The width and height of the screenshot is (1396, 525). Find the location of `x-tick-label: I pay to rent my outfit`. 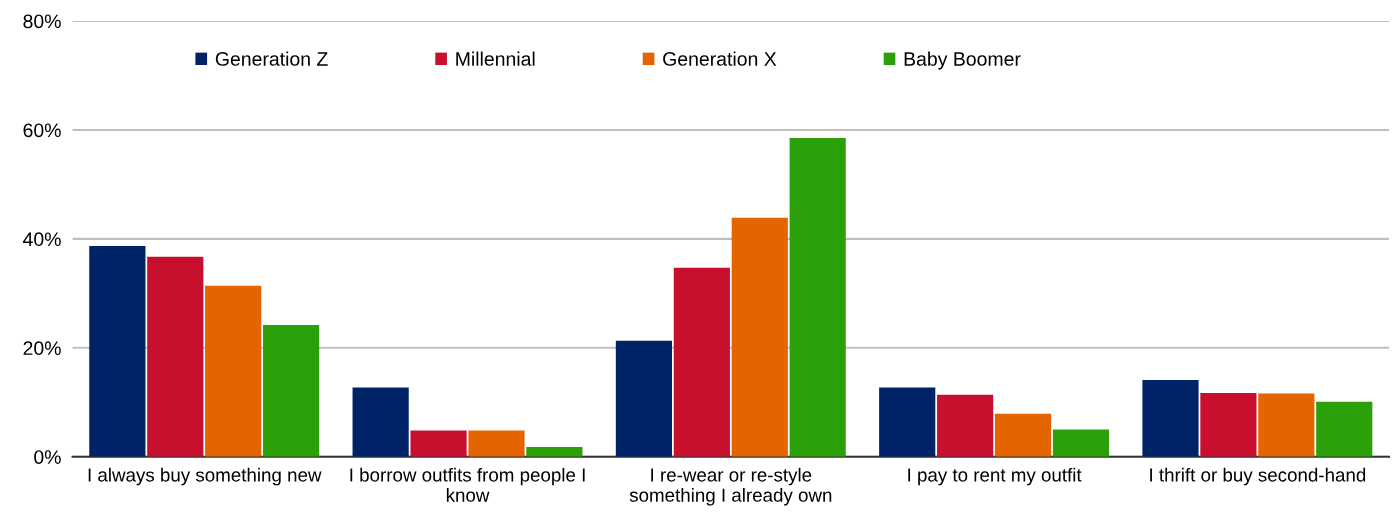

x-tick-label: I pay to rent my outfit is located at coordinates (995, 476).